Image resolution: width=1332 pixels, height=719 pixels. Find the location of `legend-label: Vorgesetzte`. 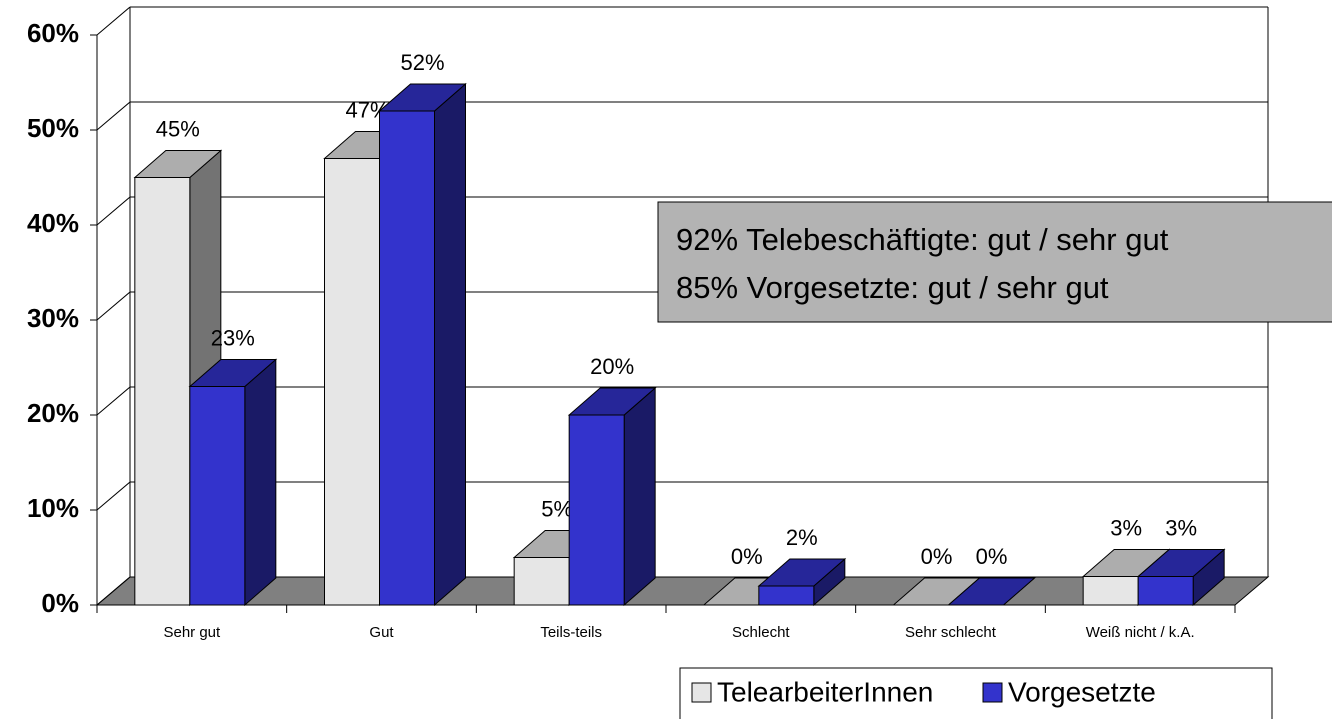

legend-label: Vorgesetzte is located at coordinates (1082, 691).